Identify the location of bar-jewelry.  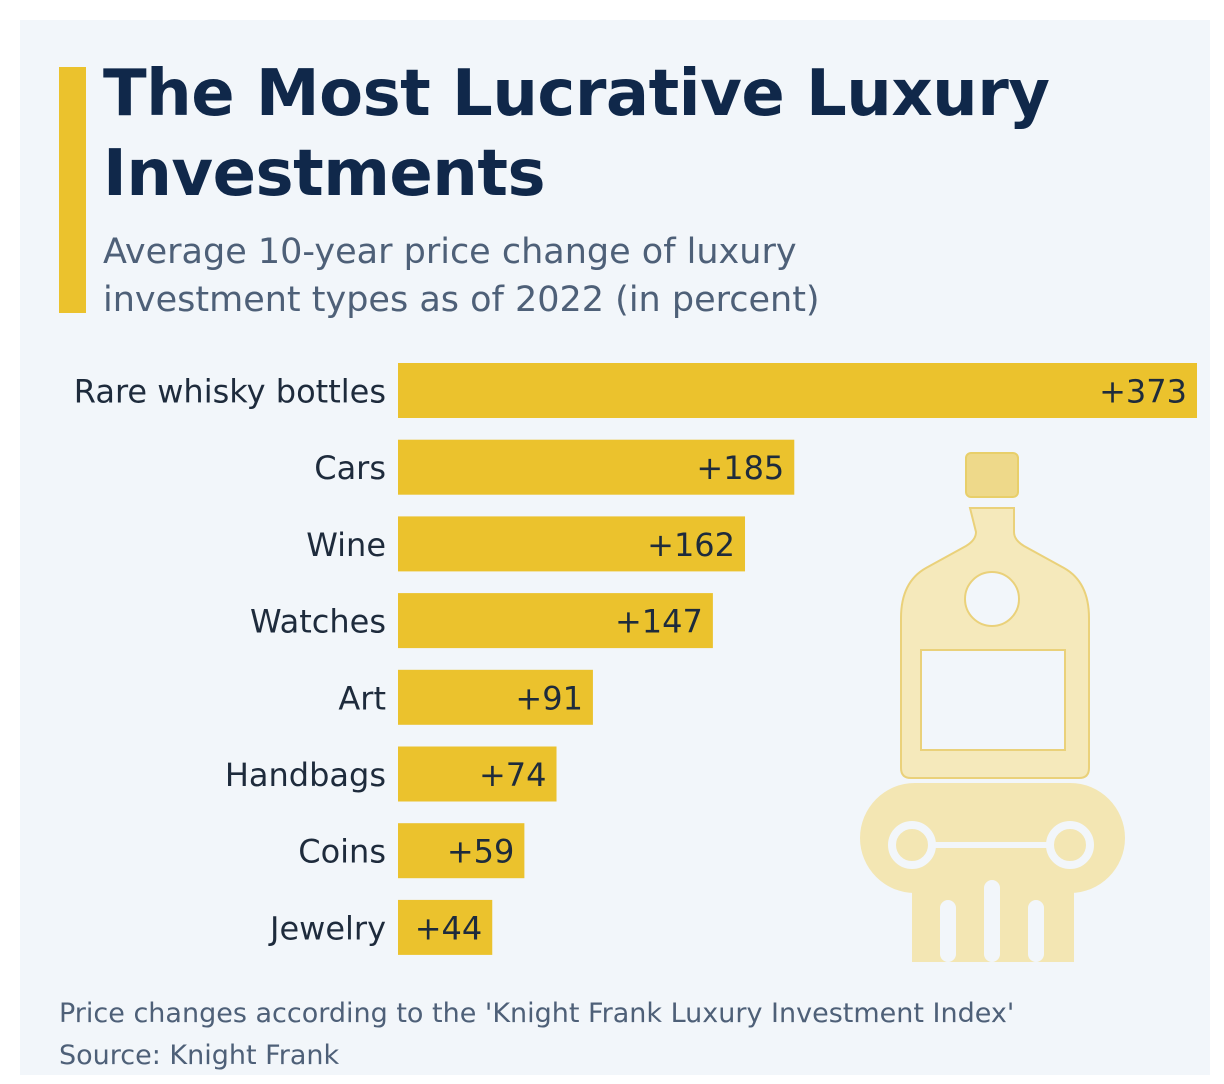
(445, 927).